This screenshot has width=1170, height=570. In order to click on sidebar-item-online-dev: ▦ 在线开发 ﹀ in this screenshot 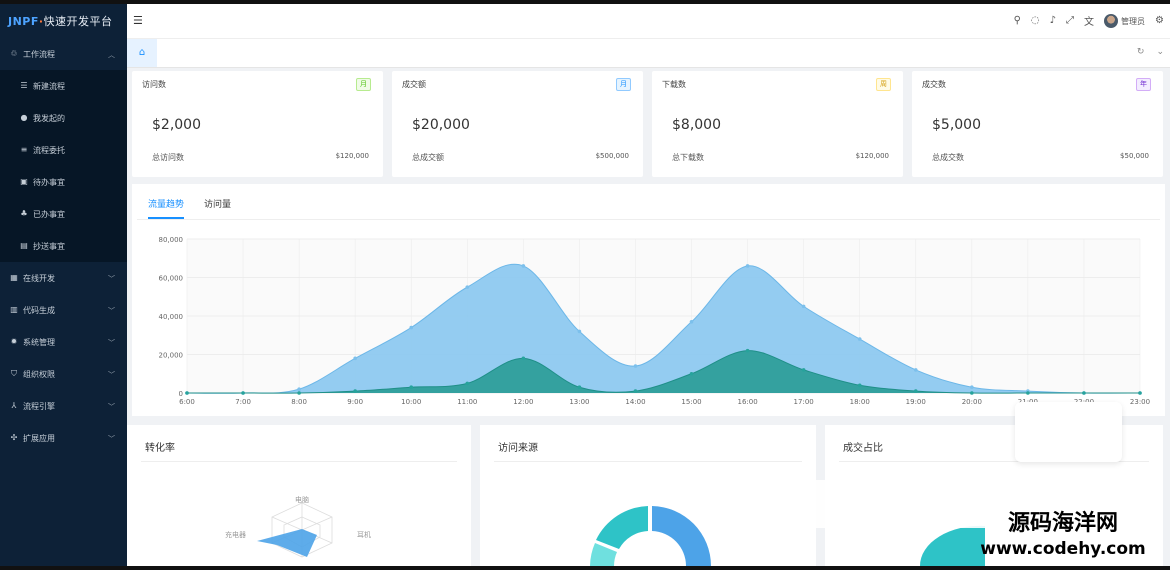, I will do `click(63, 278)`.